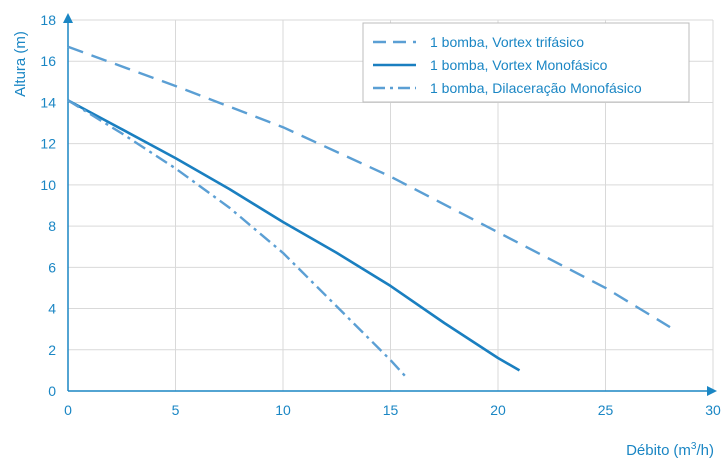  Describe the element at coordinates (48, 20) in the screenshot. I see `y-tick-label: 18` at that location.